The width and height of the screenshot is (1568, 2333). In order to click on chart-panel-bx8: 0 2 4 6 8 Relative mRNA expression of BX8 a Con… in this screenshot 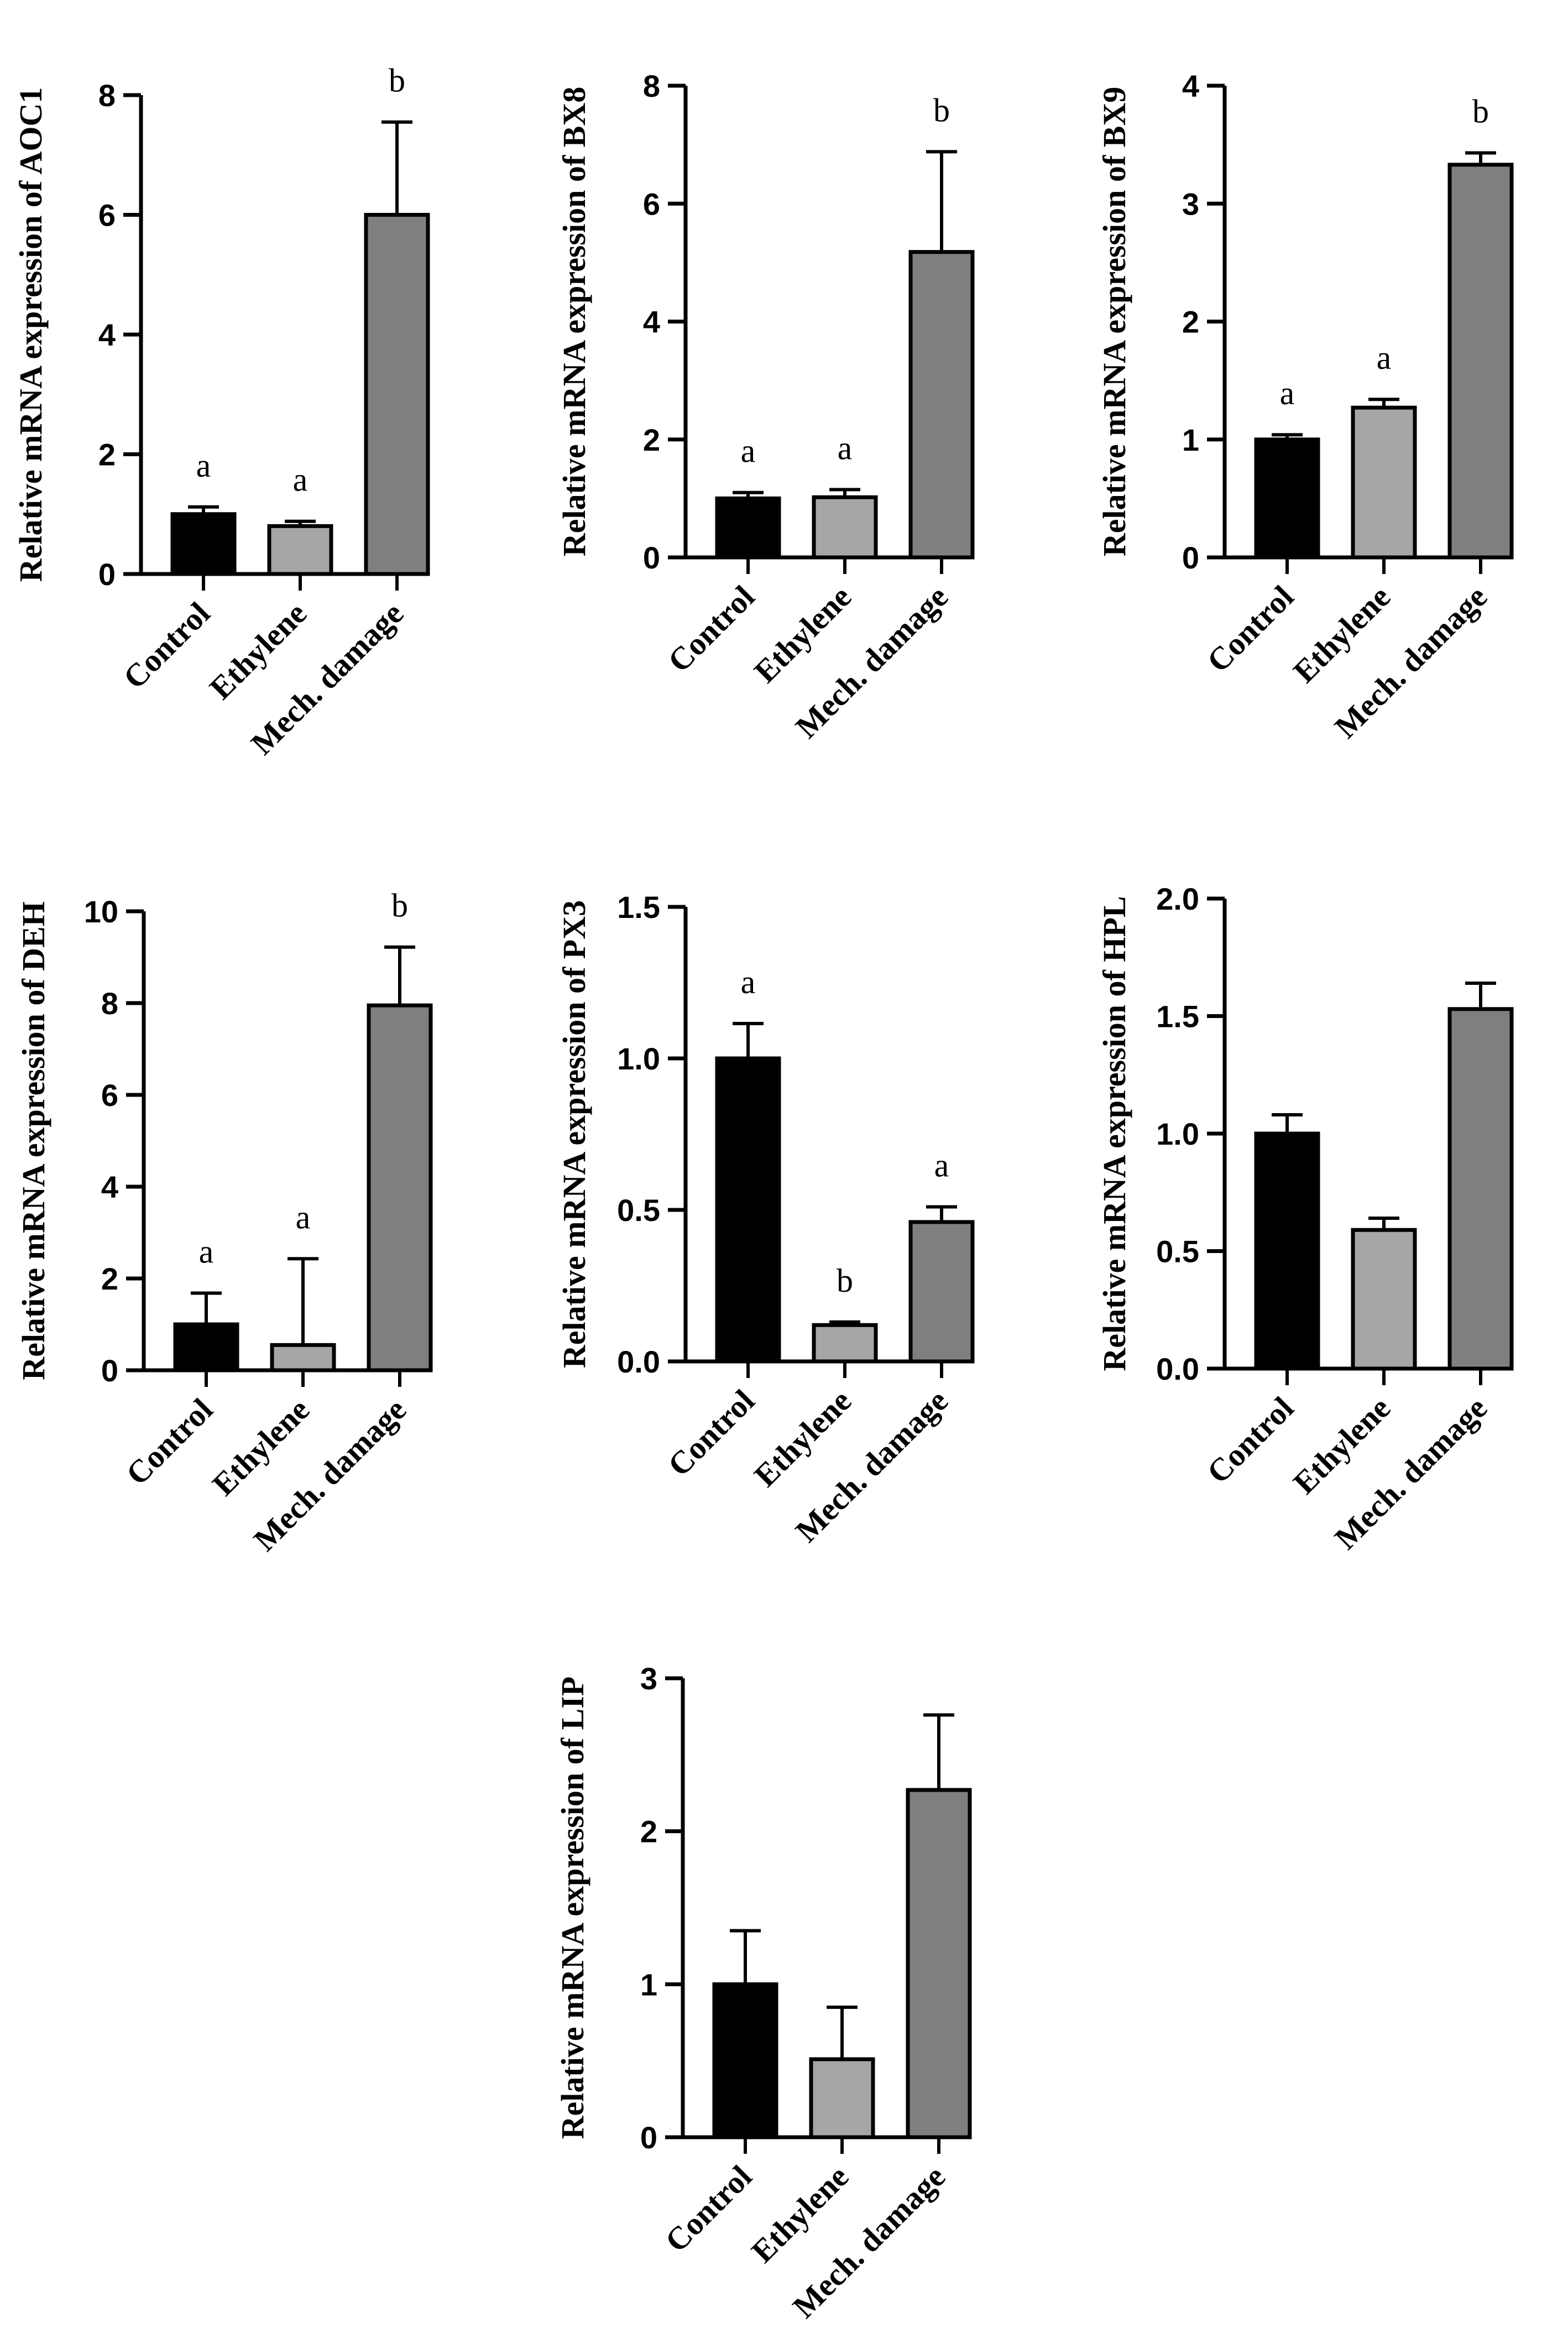, I will do `click(765, 407)`.